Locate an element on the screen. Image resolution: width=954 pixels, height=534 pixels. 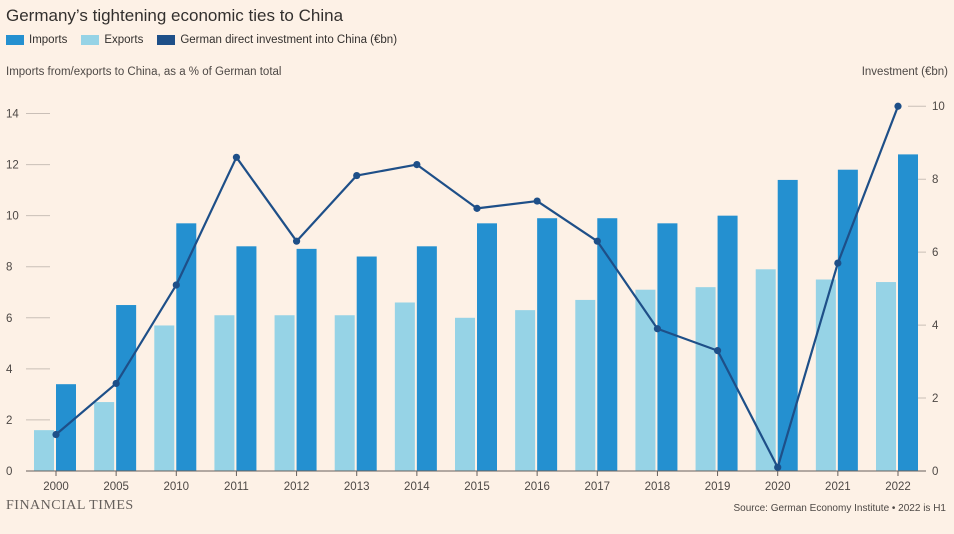
financial-times-logo: FINANCIAL TIMES is located at coordinates (70, 505).